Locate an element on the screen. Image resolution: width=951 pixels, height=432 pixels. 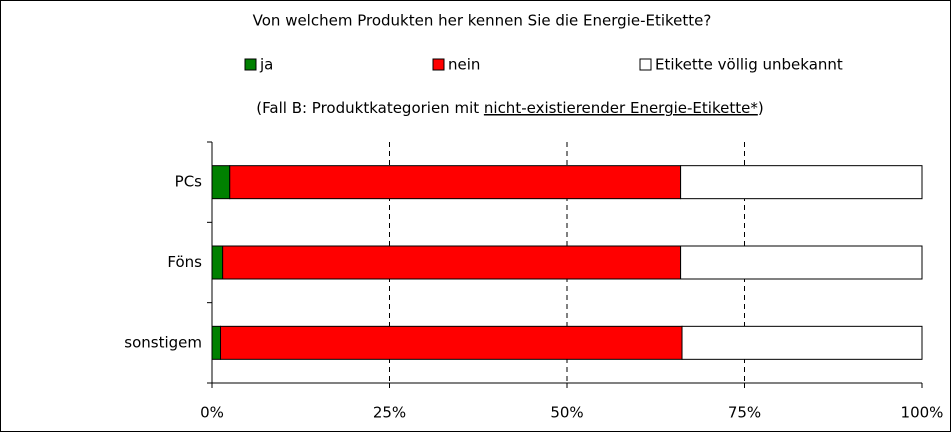
subtitle-part: (Fall B: Produktkategorien mit is located at coordinates (370, 108).